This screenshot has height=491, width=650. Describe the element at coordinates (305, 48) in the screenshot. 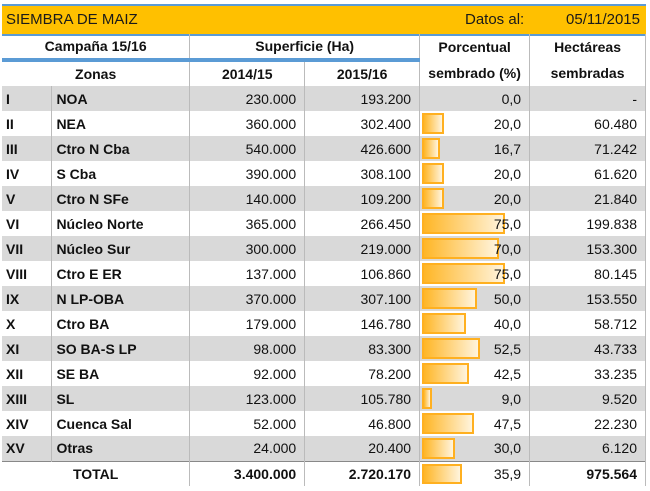

I see `surface-header: Superficie (Ha)` at that location.